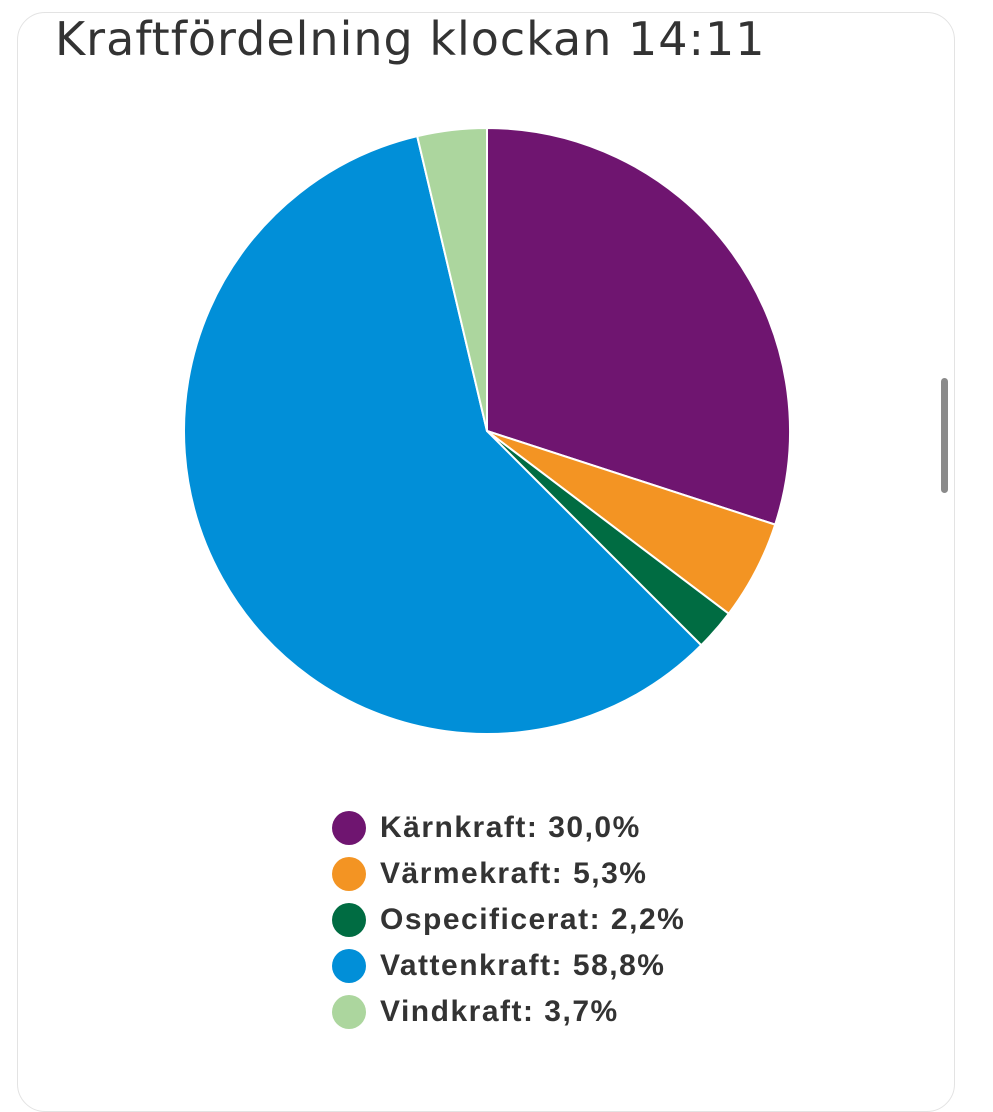  I want to click on legend-label: Vindkraft: 3,7%, so click(499, 1011).